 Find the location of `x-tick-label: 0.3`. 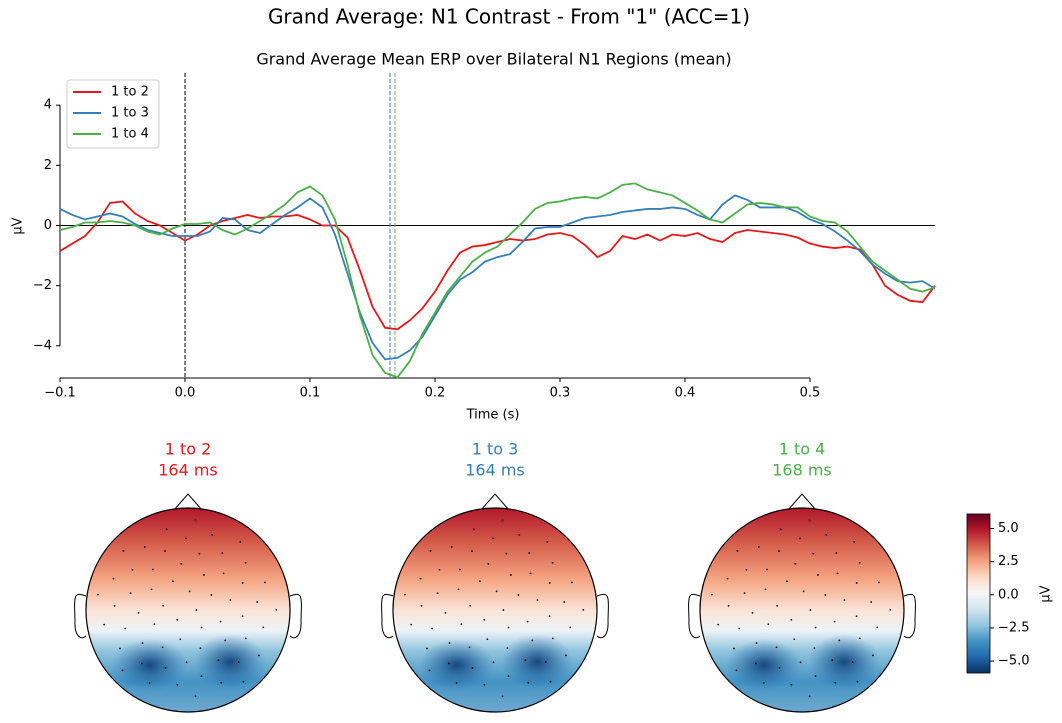

x-tick-label: 0.3 is located at coordinates (560, 393).